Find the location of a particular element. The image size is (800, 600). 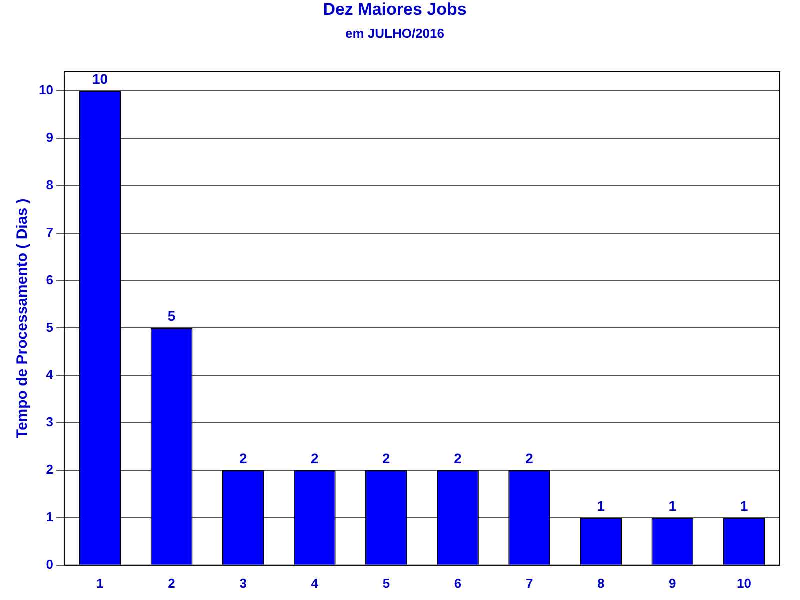

chart-subtitle: em JULHO/2016 is located at coordinates (395, 33).